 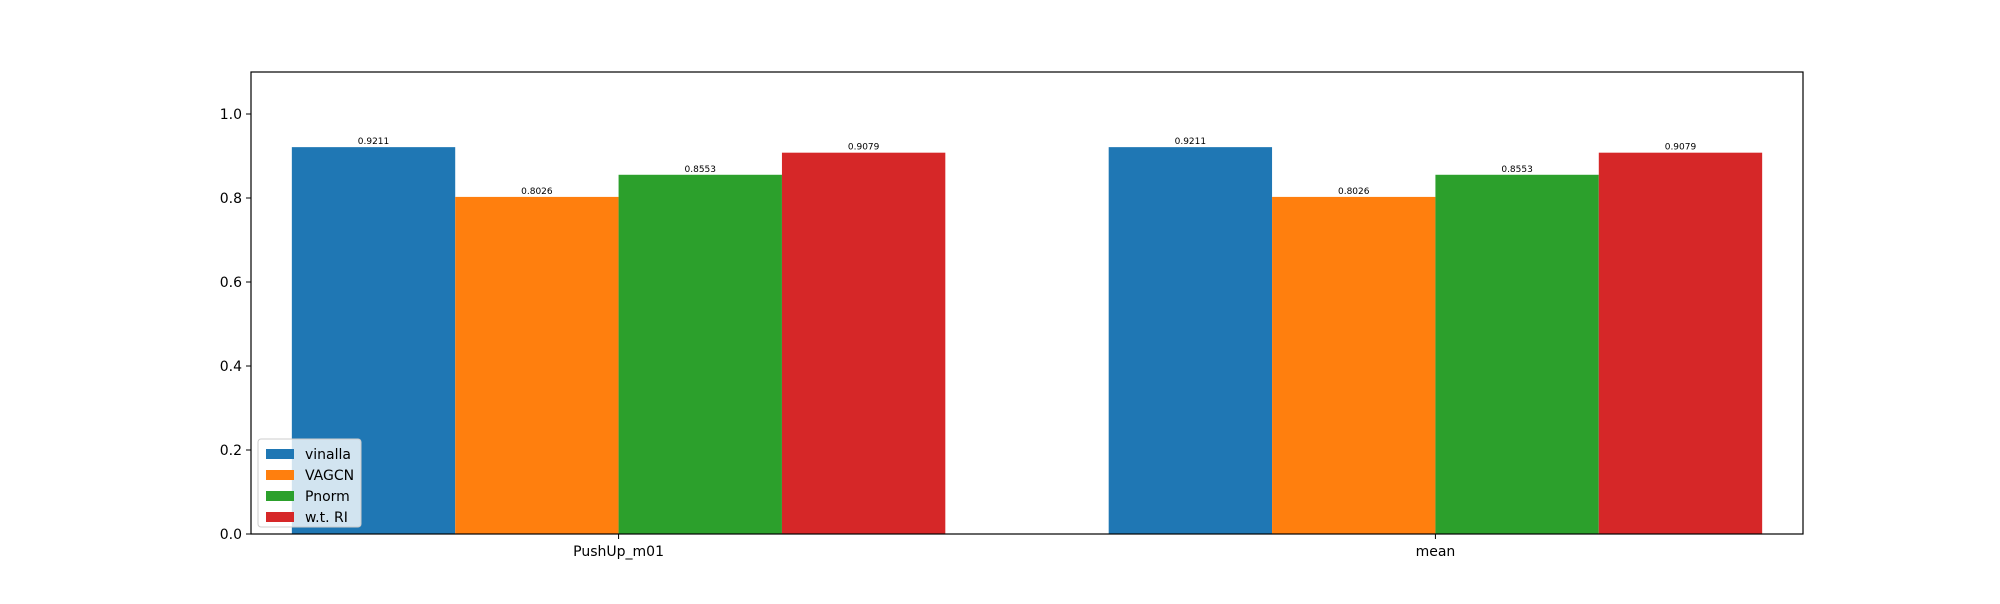 What do you see at coordinates (1436, 552) in the screenshot?
I see `x-tick-label-1: mean` at bounding box center [1436, 552].